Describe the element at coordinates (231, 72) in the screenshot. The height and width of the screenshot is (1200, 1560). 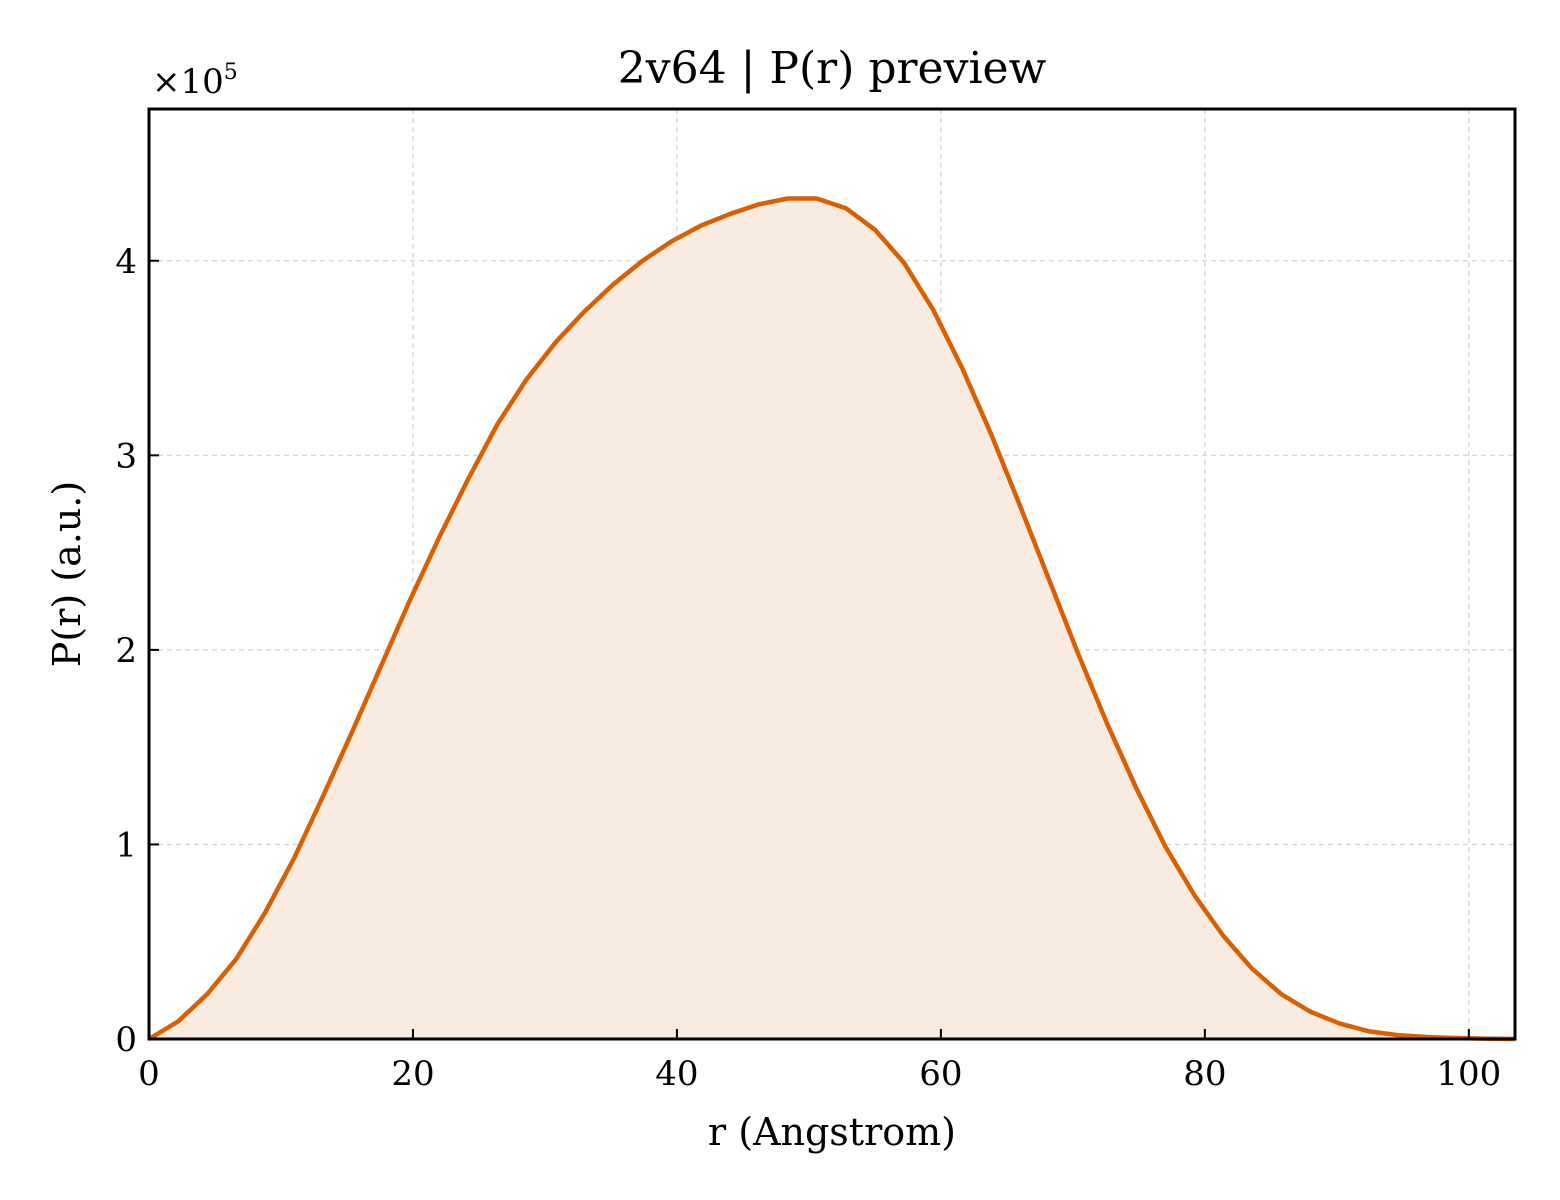
I see `y-scale-exponent: 5` at that location.